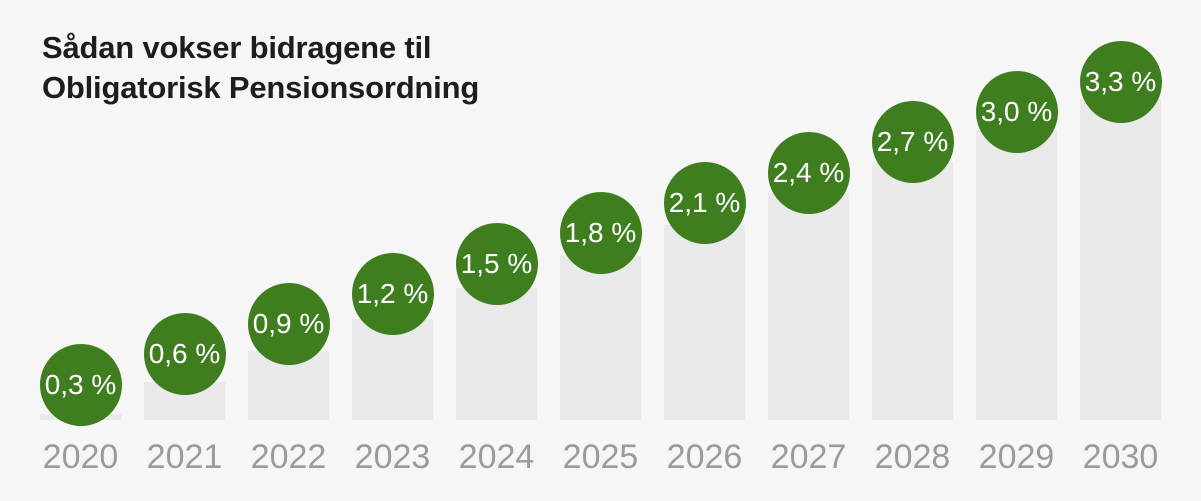  What do you see at coordinates (184, 354) in the screenshot?
I see `value-badge-2021: 0,6 %` at bounding box center [184, 354].